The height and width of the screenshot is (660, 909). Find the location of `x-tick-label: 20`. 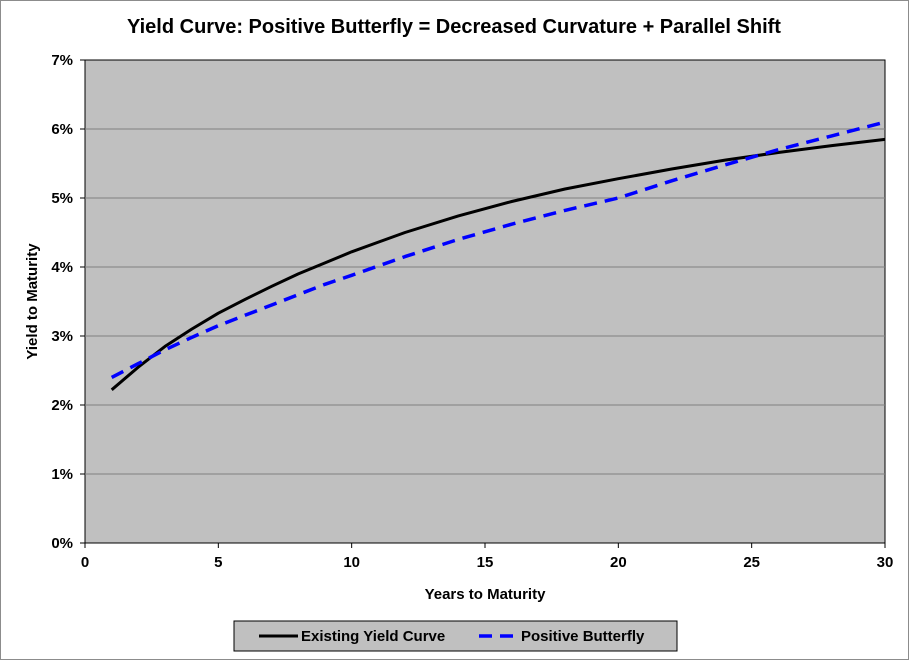

x-tick-label: 20 is located at coordinates (618, 562).